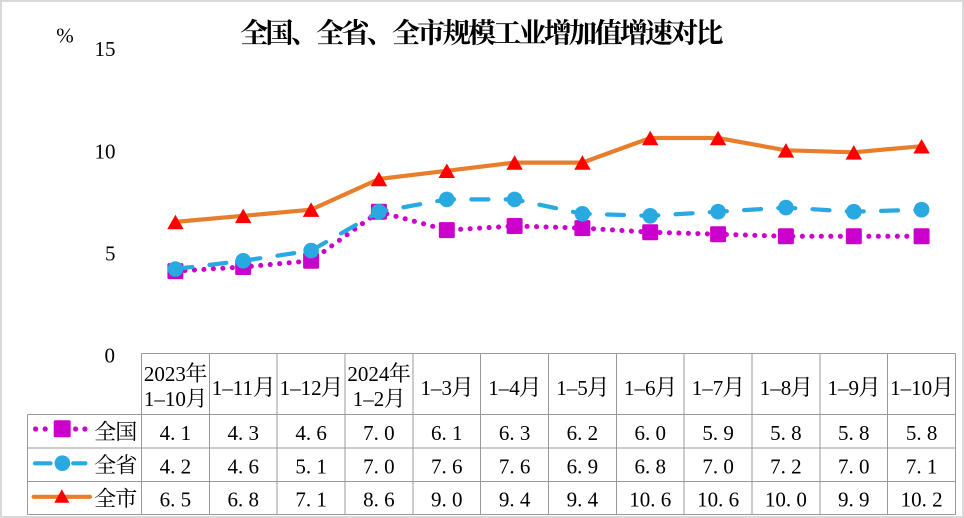 This screenshot has width=964, height=518. I want to click on svg-text: 4. 1, so click(176, 433).